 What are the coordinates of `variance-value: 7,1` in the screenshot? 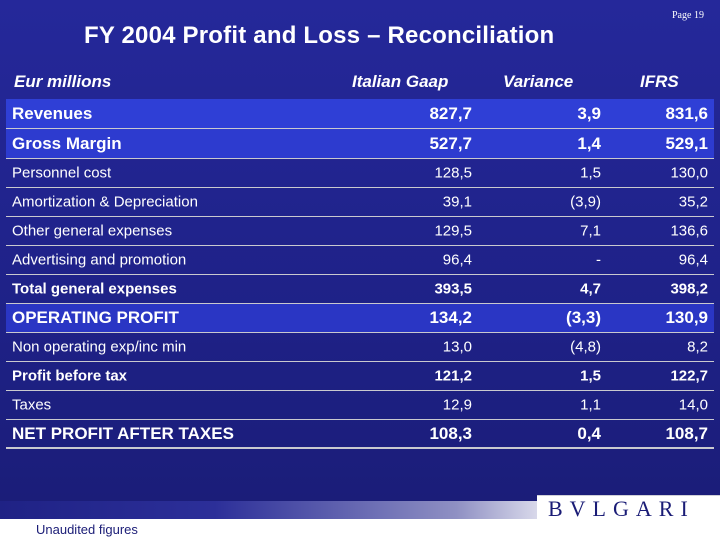 It's located at (590, 231).